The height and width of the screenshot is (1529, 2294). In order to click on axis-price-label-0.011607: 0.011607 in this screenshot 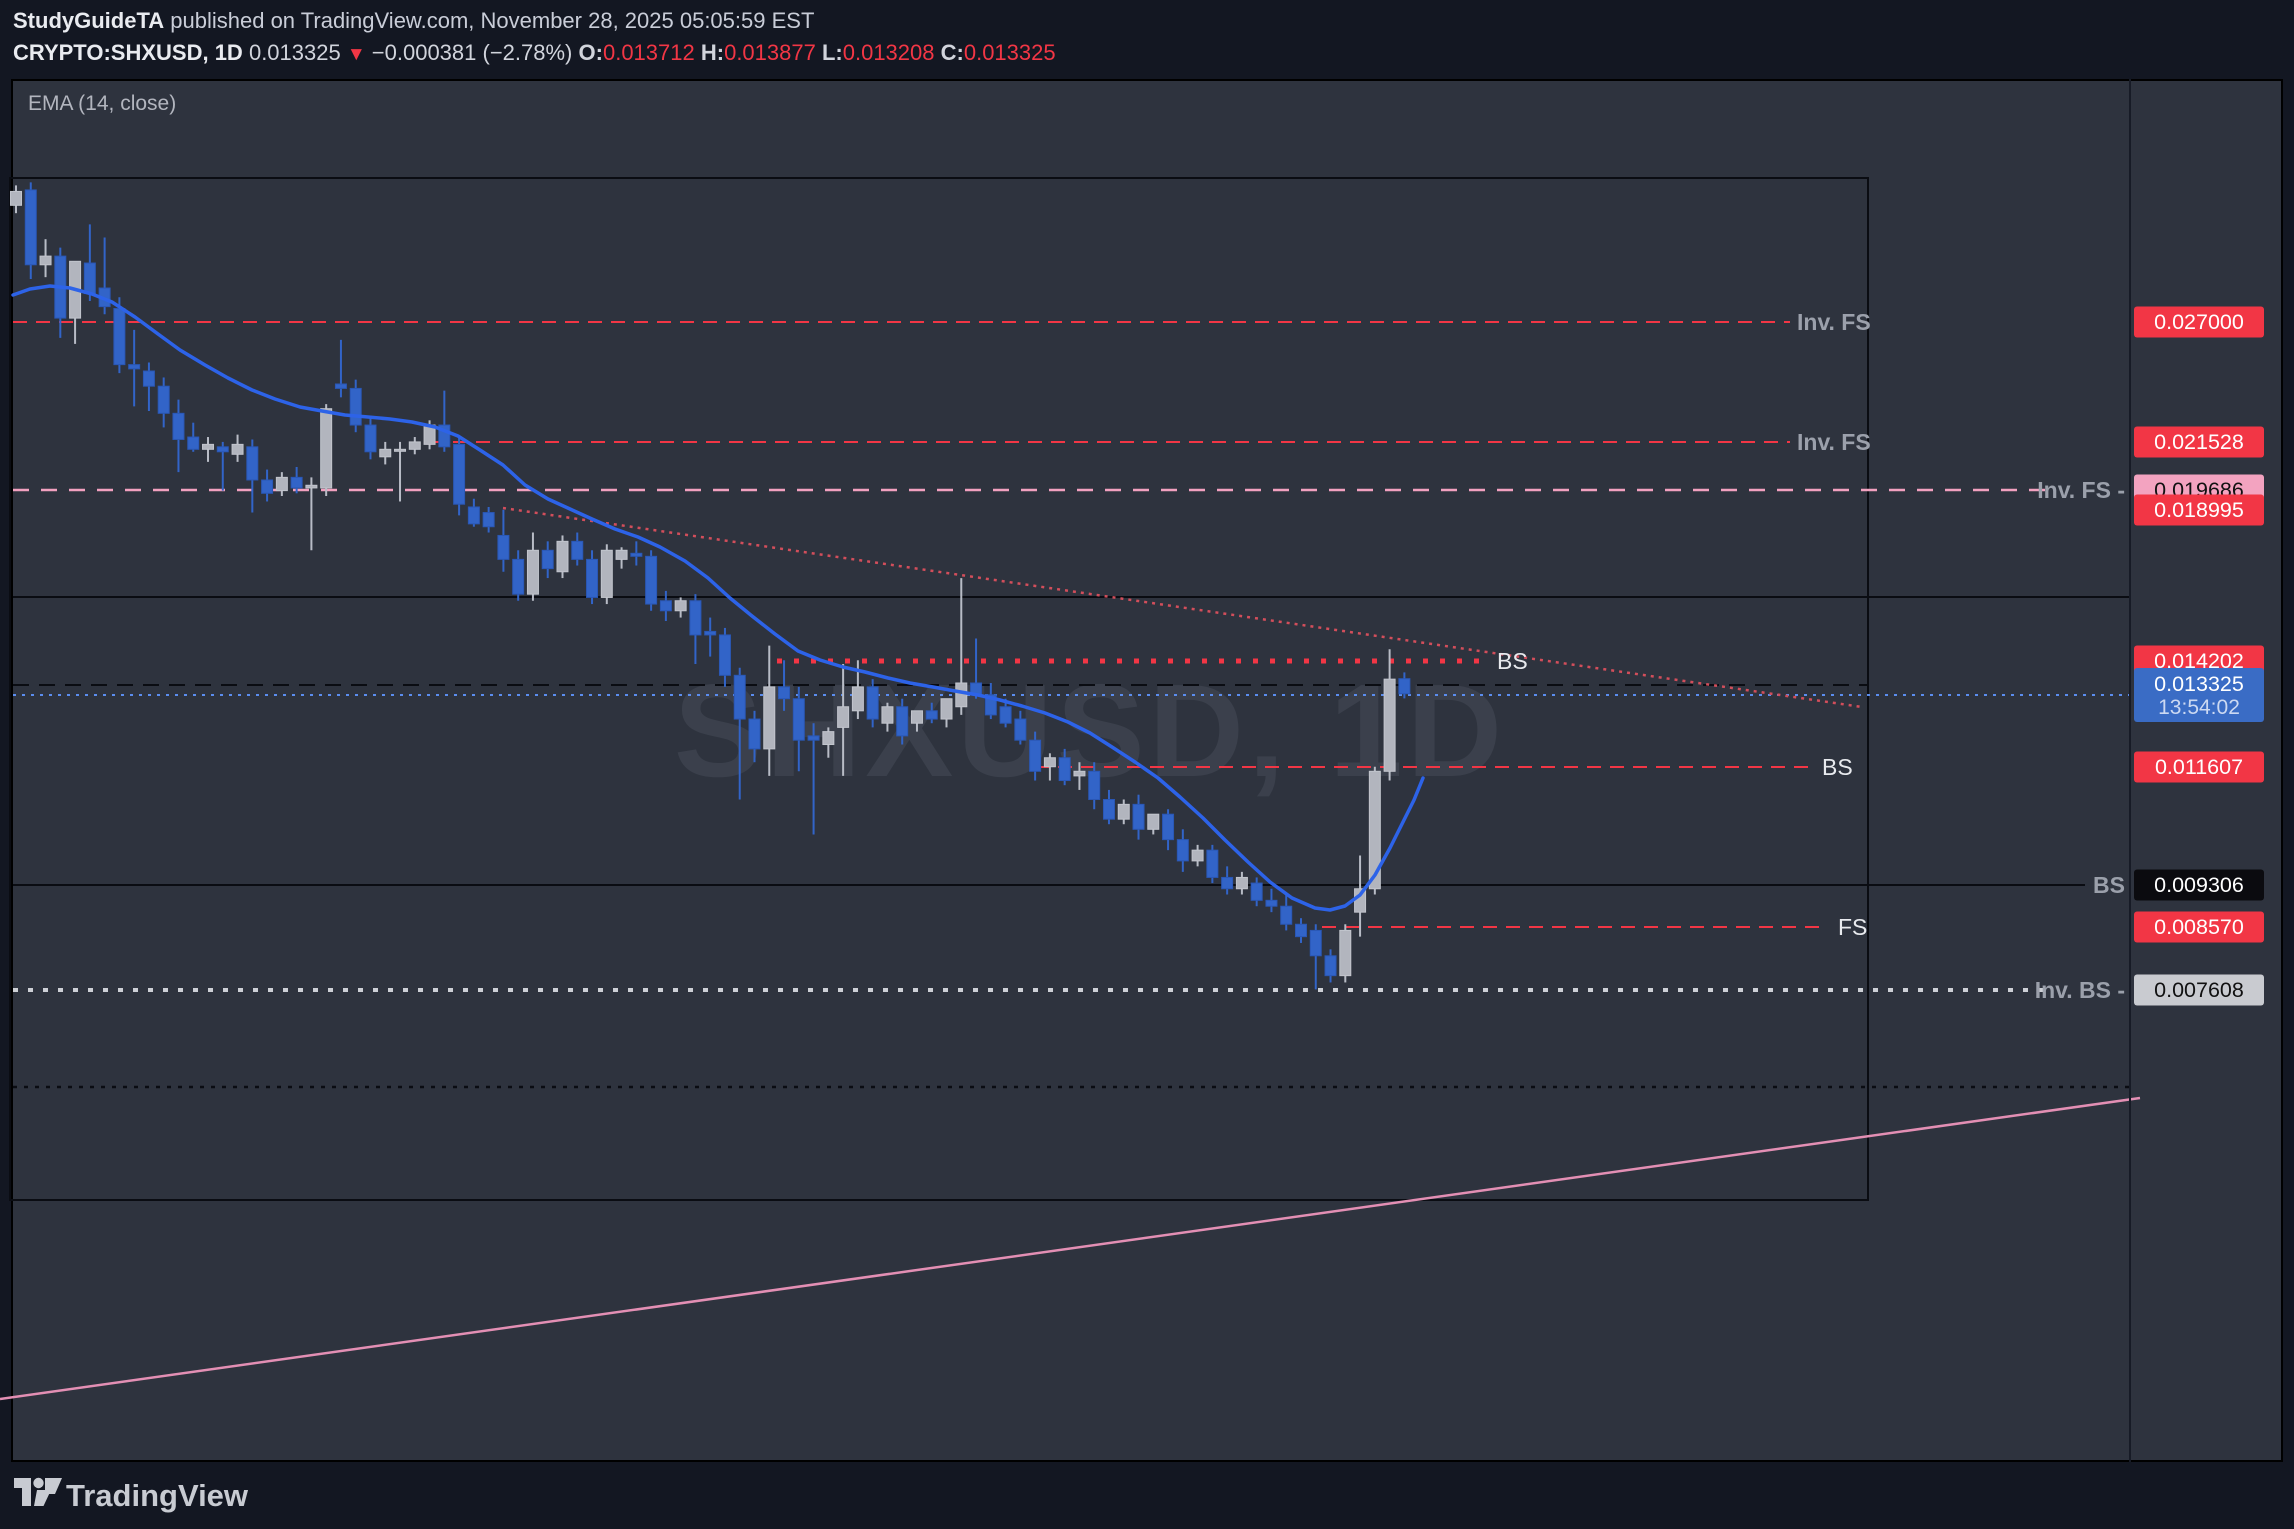, I will do `click(2199, 767)`.